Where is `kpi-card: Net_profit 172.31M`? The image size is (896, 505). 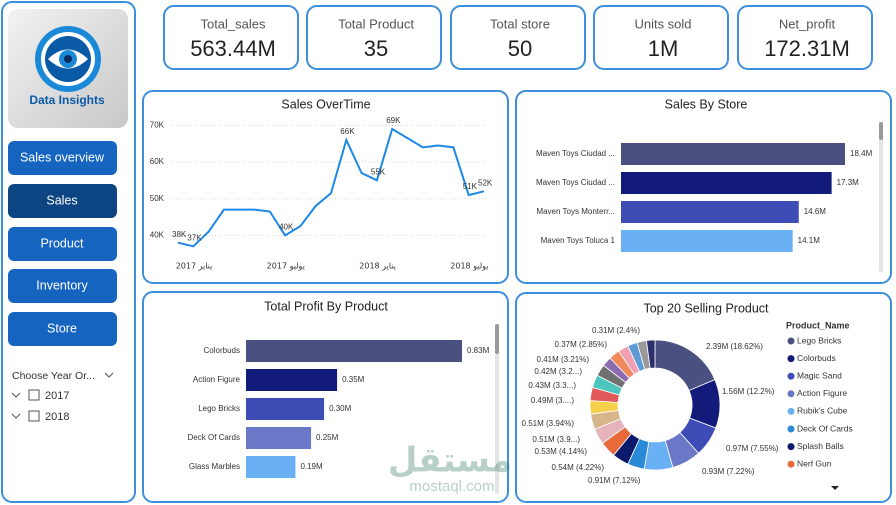
kpi-card: Net_profit 172.31M is located at coordinates (805, 37).